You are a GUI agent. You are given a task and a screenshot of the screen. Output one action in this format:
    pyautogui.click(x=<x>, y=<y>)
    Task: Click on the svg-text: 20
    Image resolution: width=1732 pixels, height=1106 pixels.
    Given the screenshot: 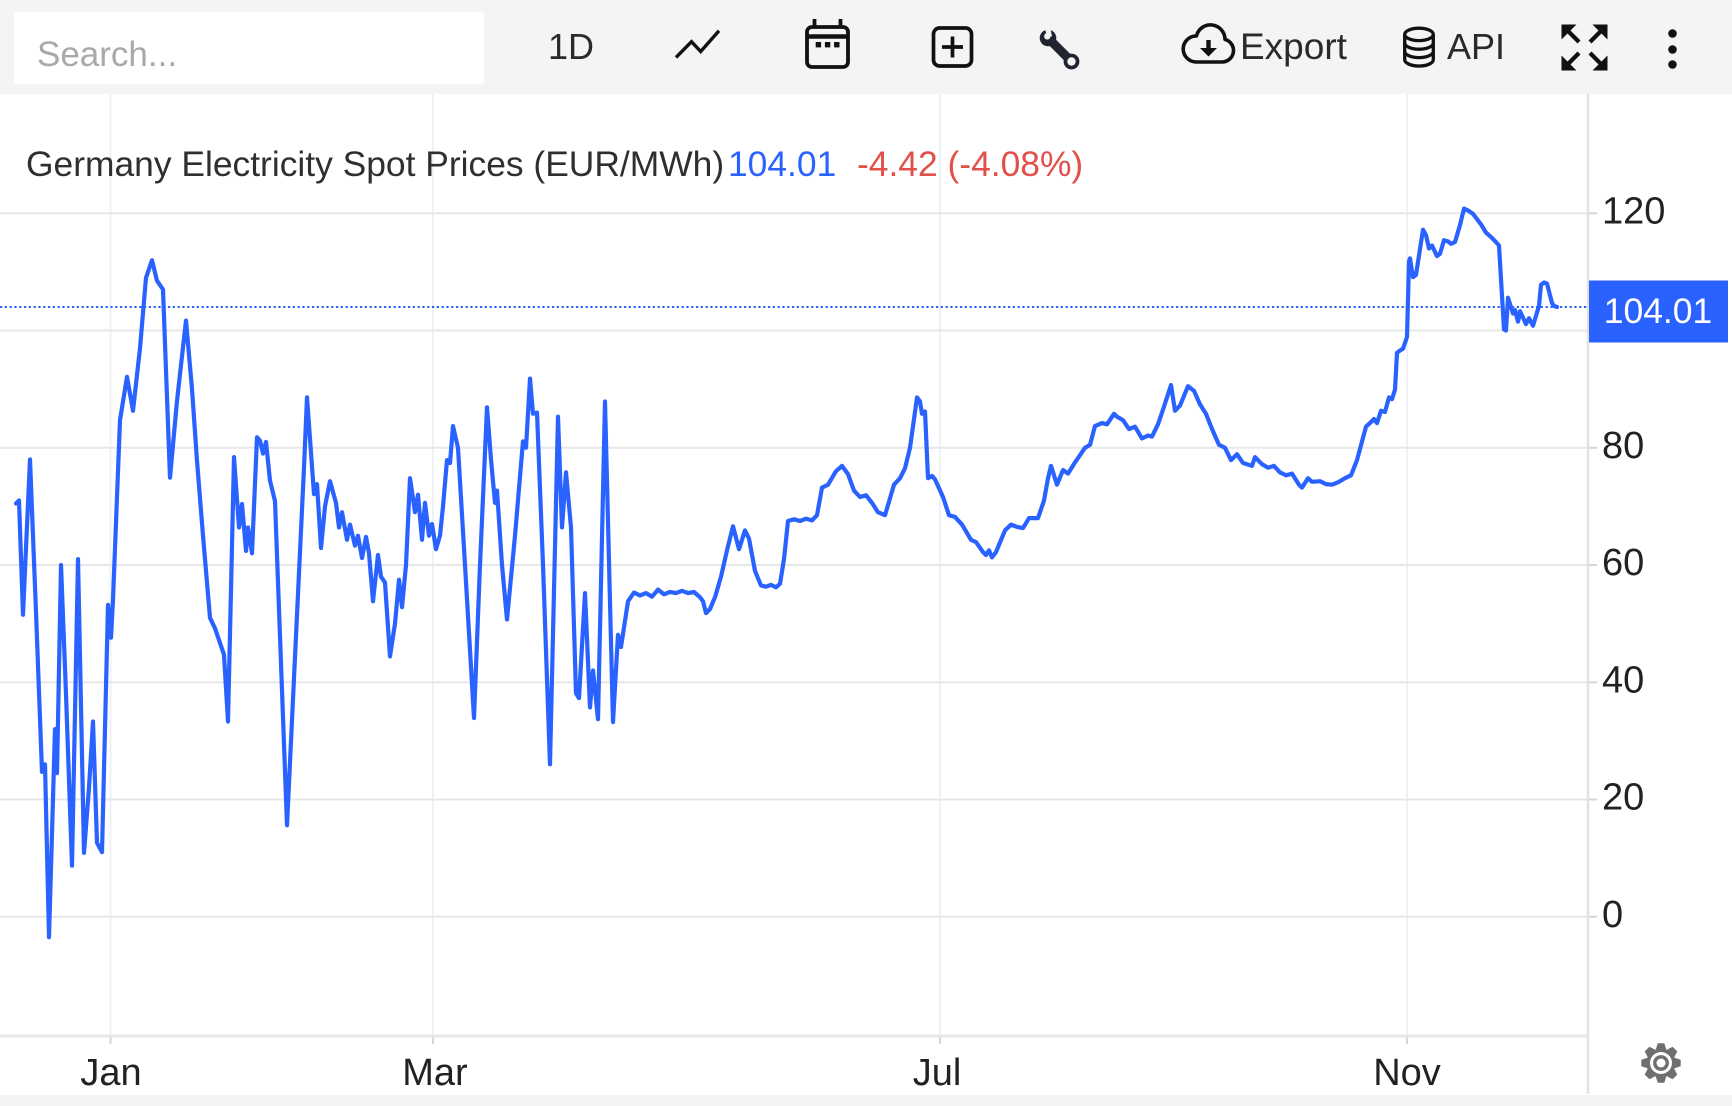 What is the action you would take?
    pyautogui.click(x=1623, y=798)
    